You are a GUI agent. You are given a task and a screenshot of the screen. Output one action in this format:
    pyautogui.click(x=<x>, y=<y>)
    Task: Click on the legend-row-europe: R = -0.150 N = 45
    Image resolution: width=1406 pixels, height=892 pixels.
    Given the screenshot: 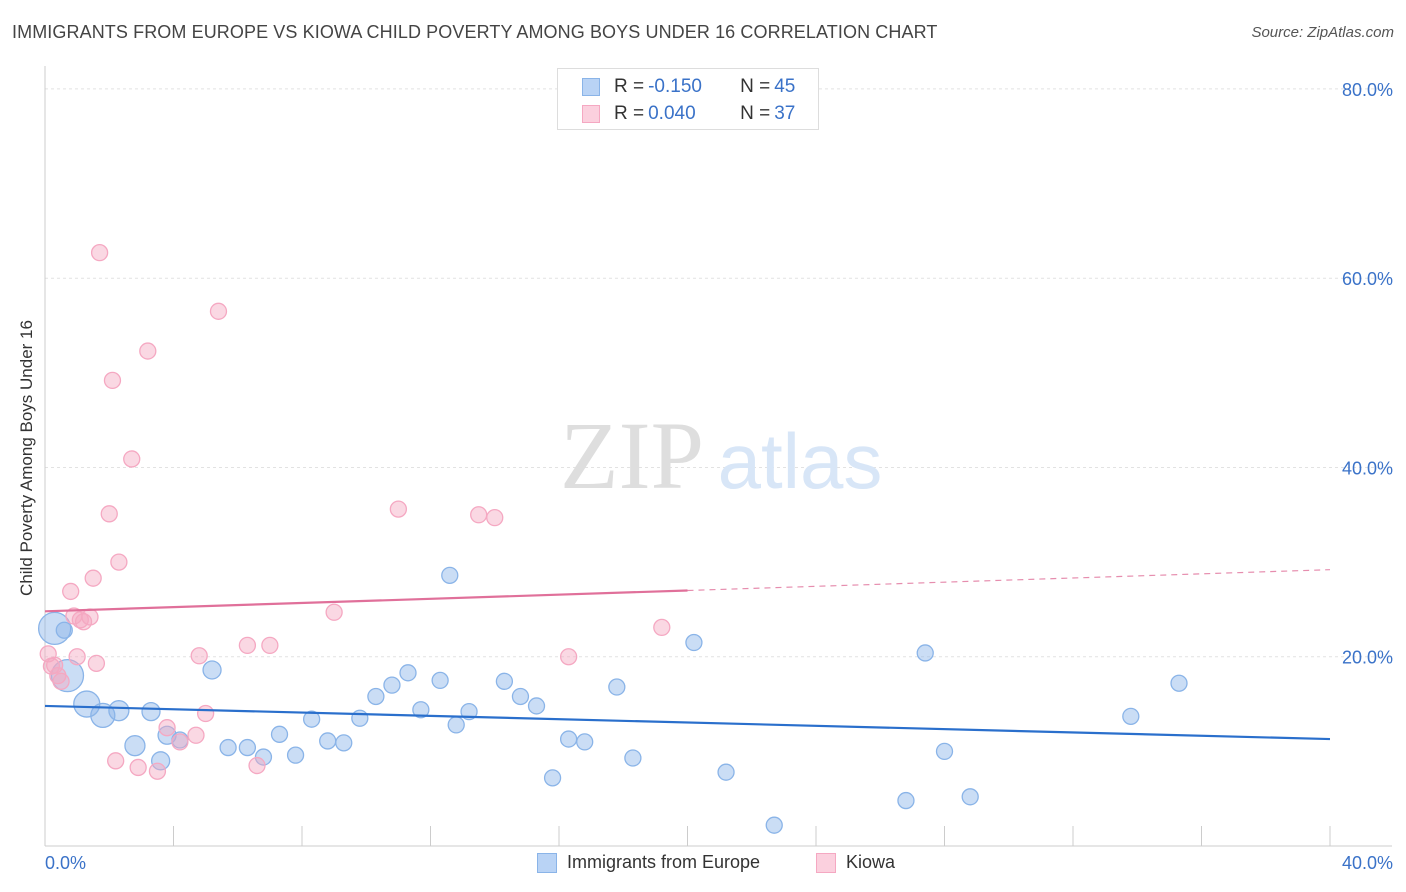 What is the action you would take?
    pyautogui.click(x=688, y=87)
    